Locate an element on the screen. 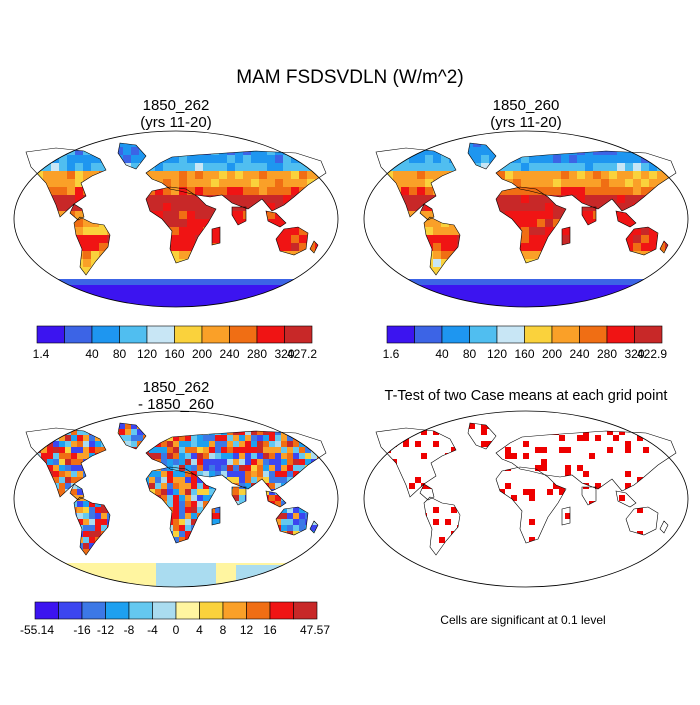  panel-2-subtitle: (yrs 11-20) is located at coordinates (525, 122).